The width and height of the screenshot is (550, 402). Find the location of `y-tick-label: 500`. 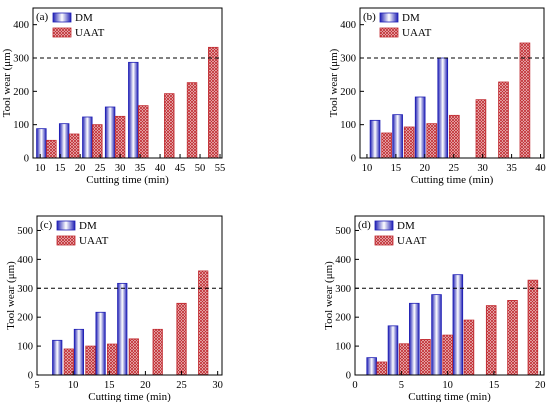

y-tick-label: 500 is located at coordinates (343, 231).